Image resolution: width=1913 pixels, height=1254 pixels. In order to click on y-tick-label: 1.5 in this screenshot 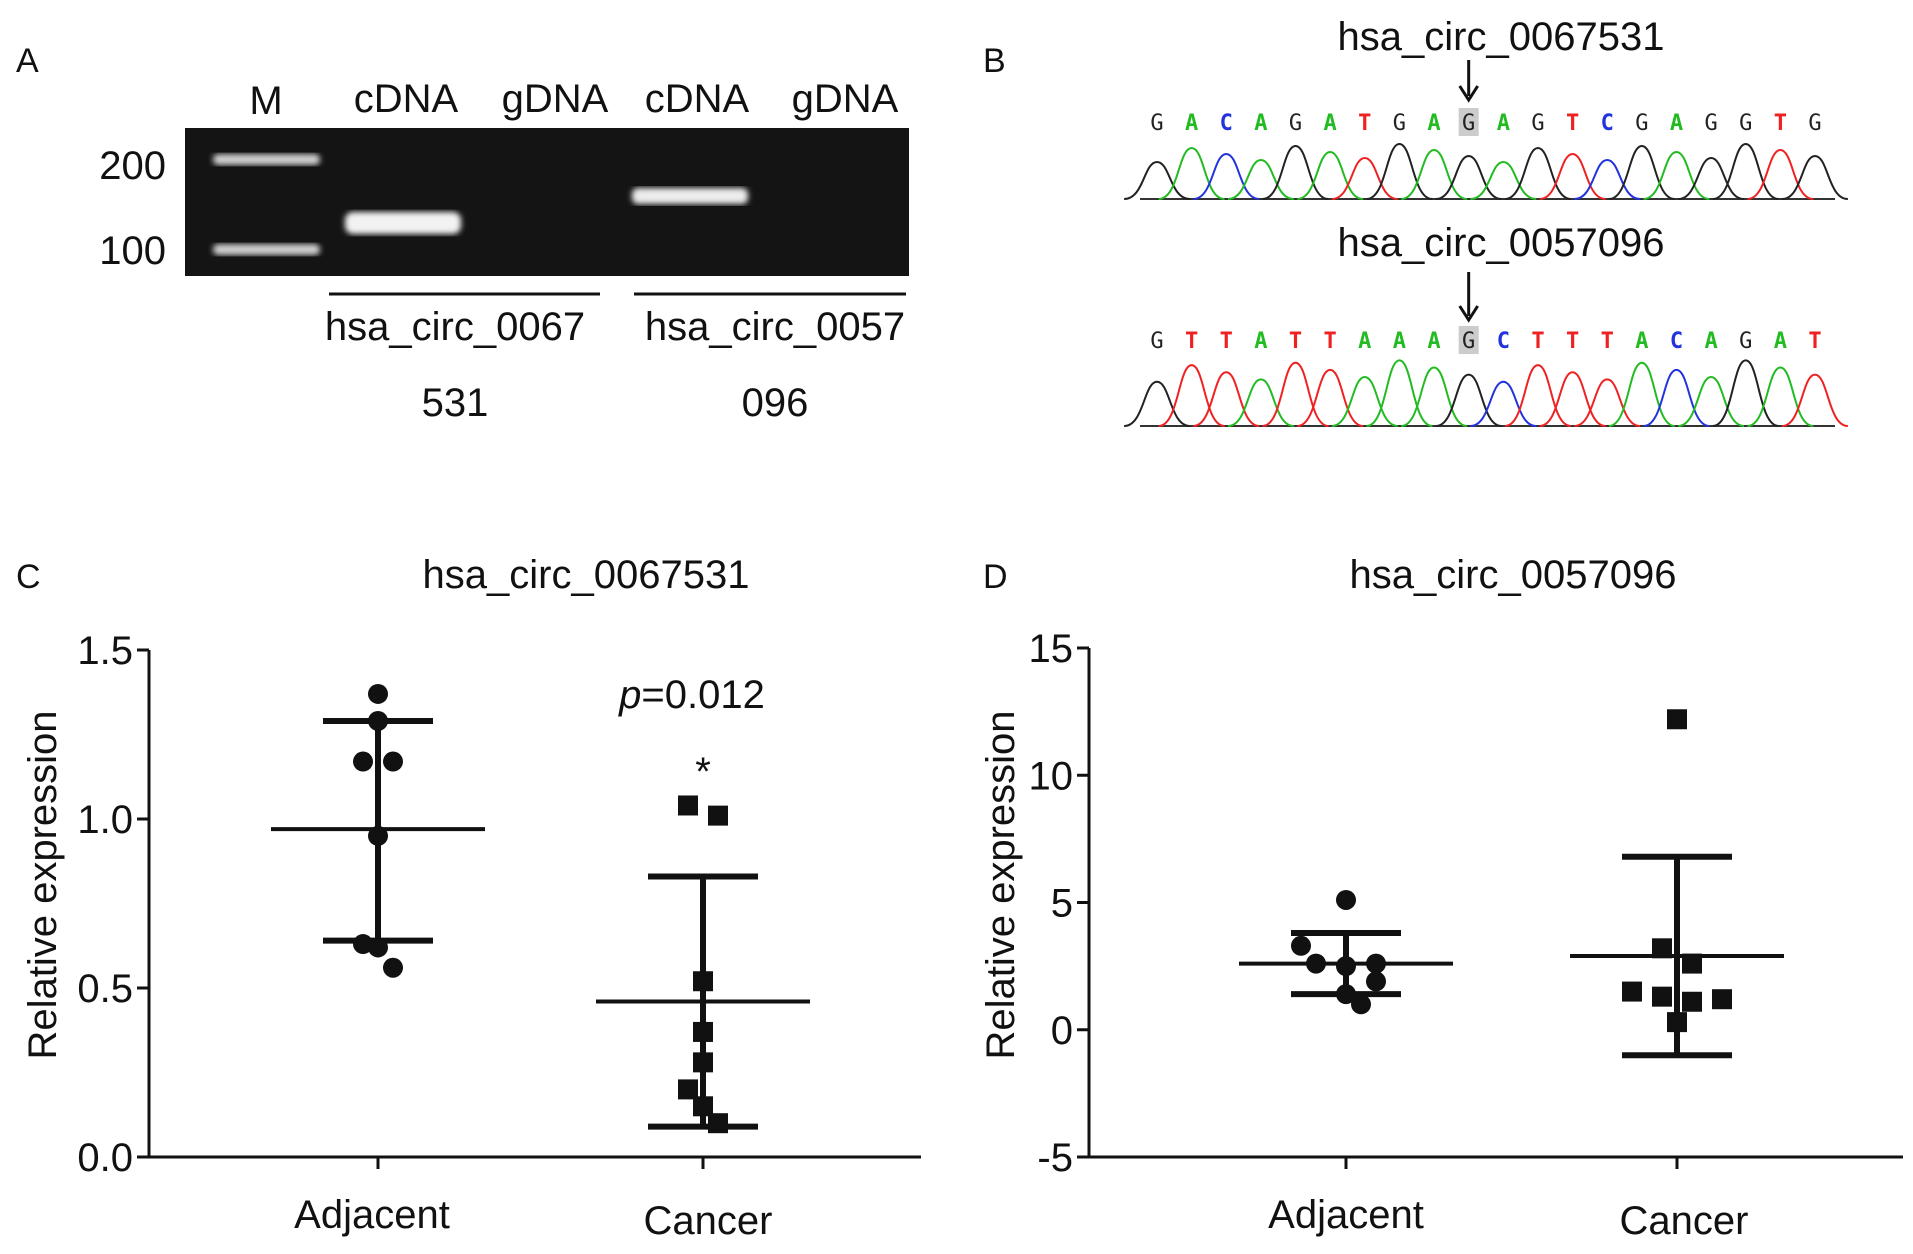, I will do `click(105, 651)`.